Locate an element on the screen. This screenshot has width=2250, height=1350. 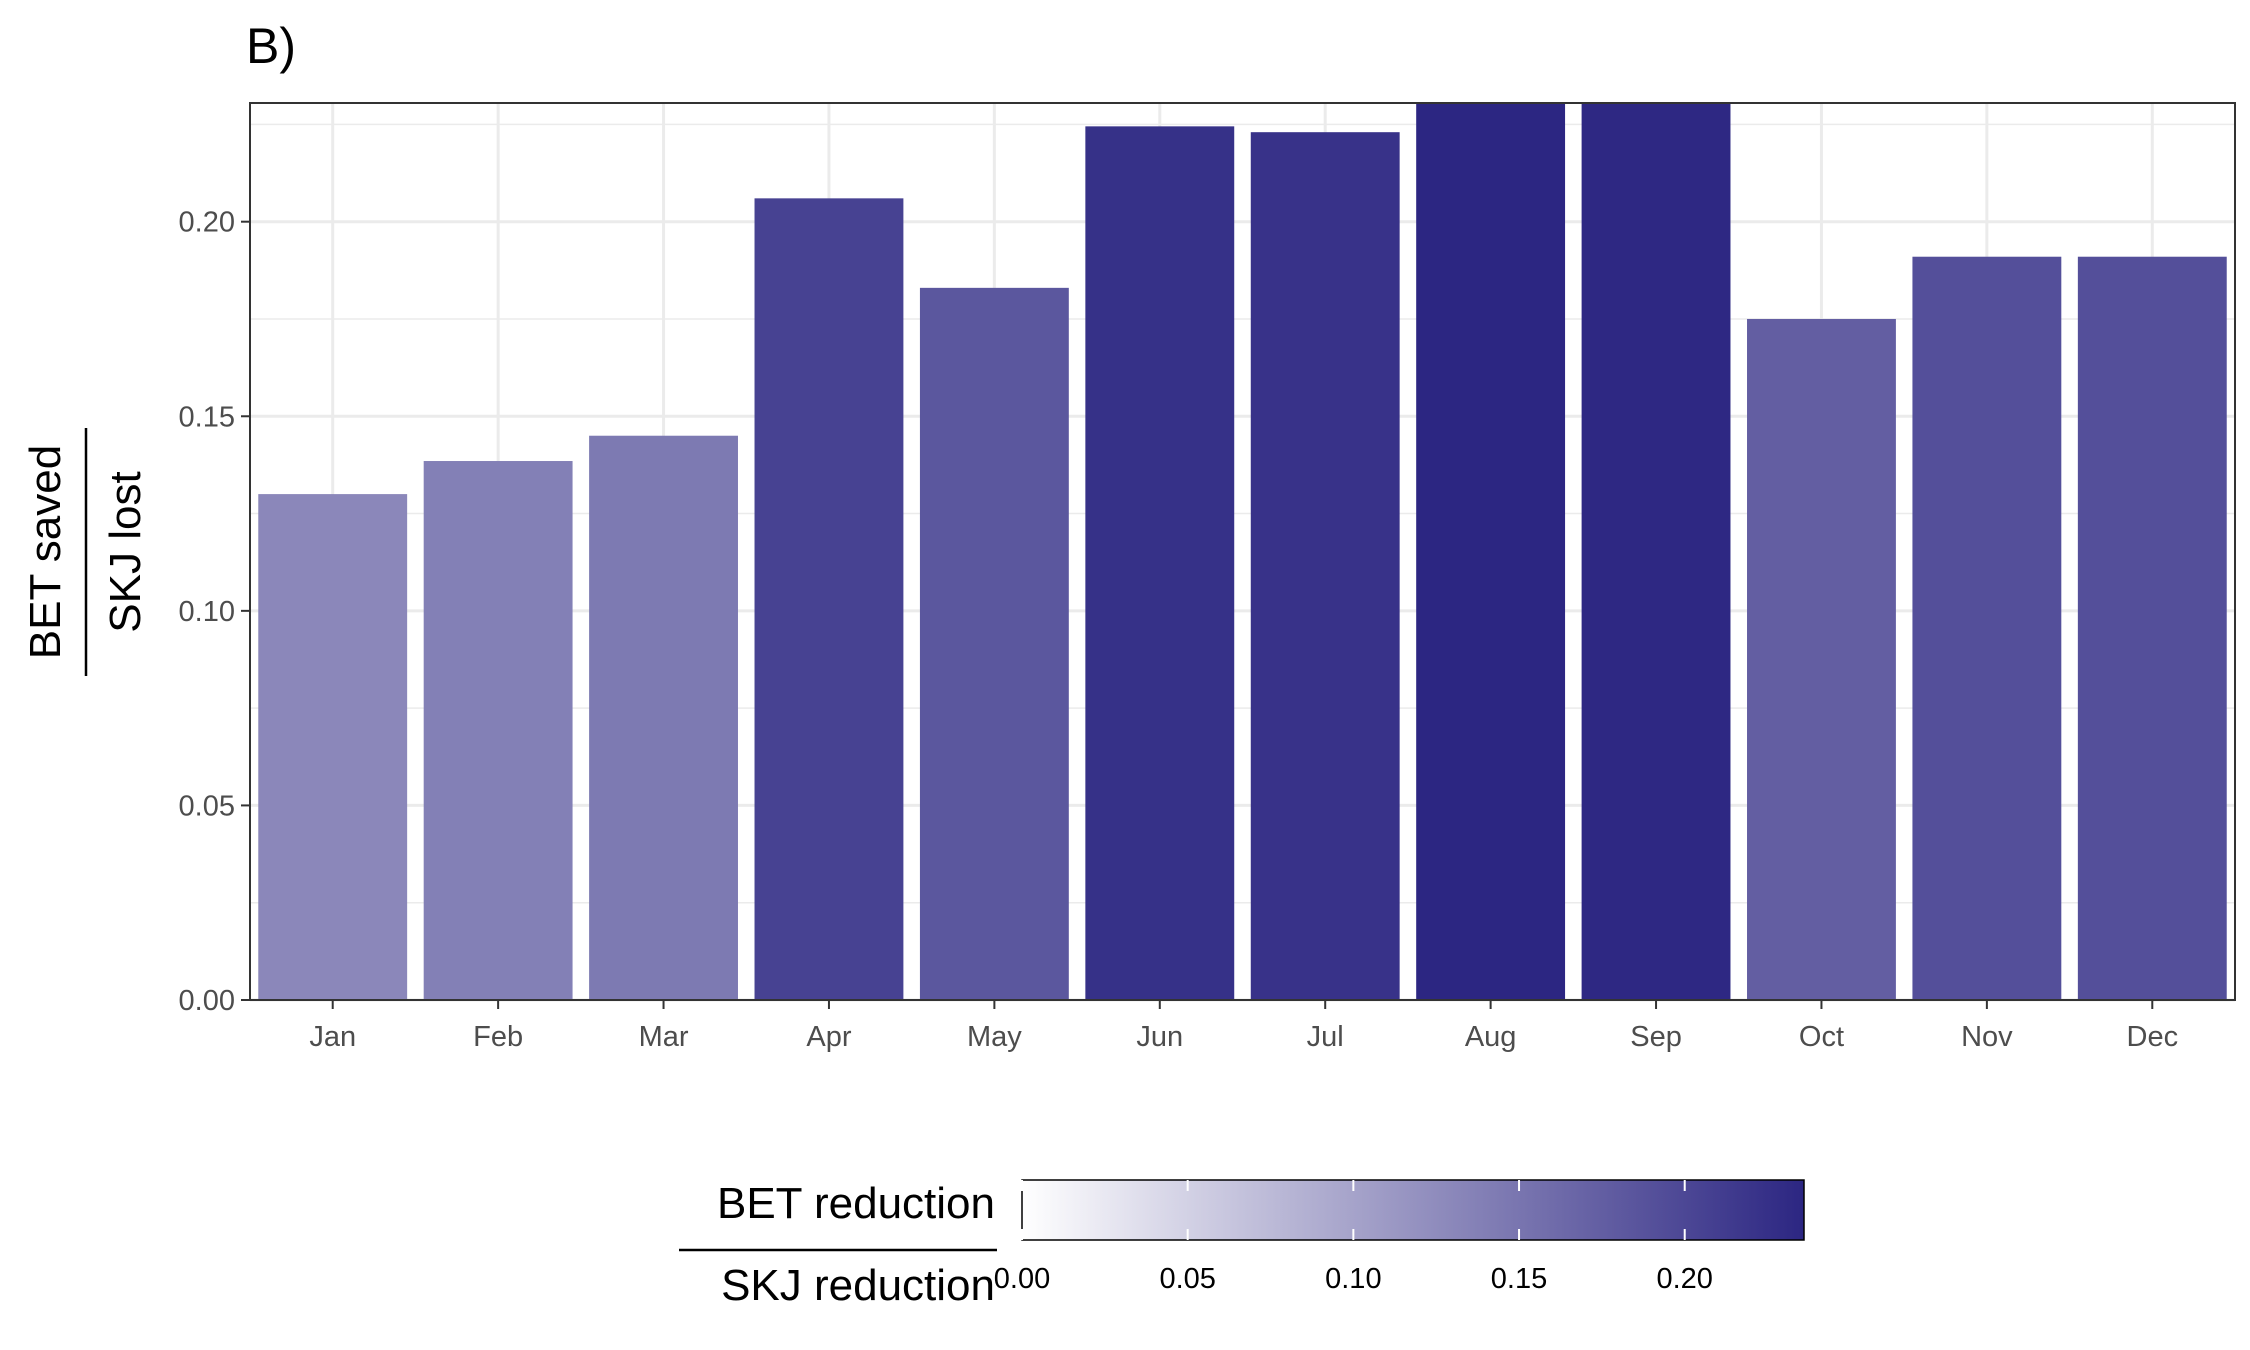
x-tick-label: Sep is located at coordinates (1656, 1037).